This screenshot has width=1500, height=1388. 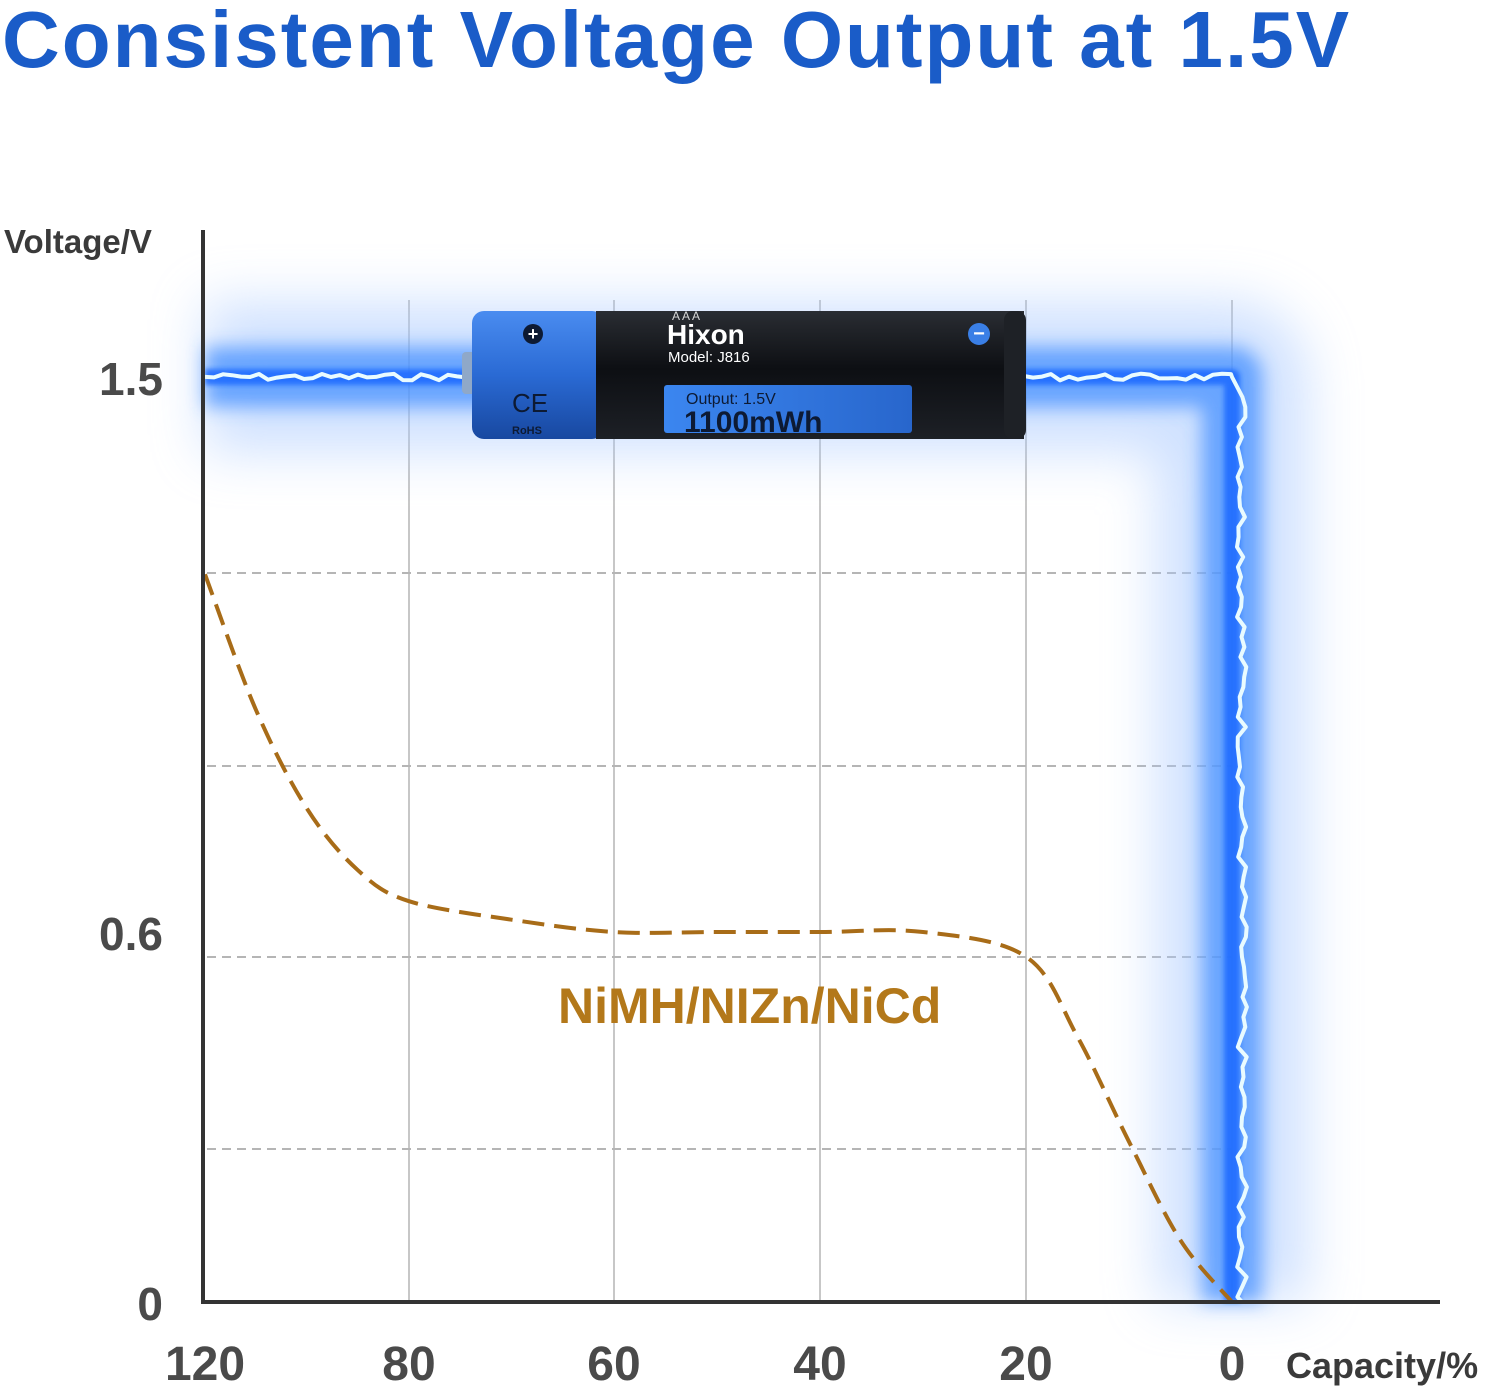 What do you see at coordinates (78, 241) in the screenshot?
I see `y-axis-label: Voltage/V` at bounding box center [78, 241].